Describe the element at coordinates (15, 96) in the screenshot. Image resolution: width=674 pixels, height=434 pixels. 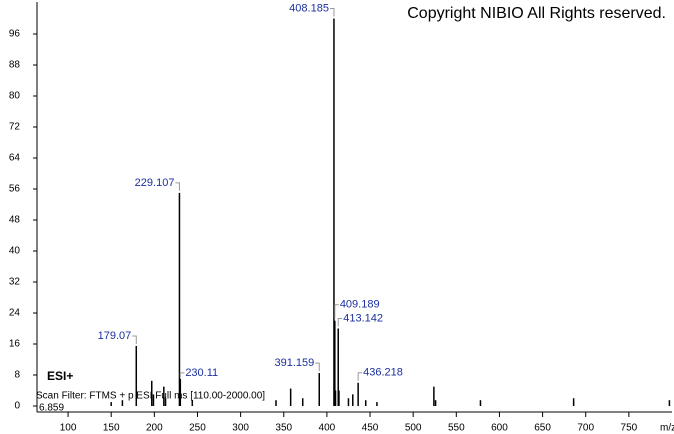
I see `y-tick-label: 80` at that location.